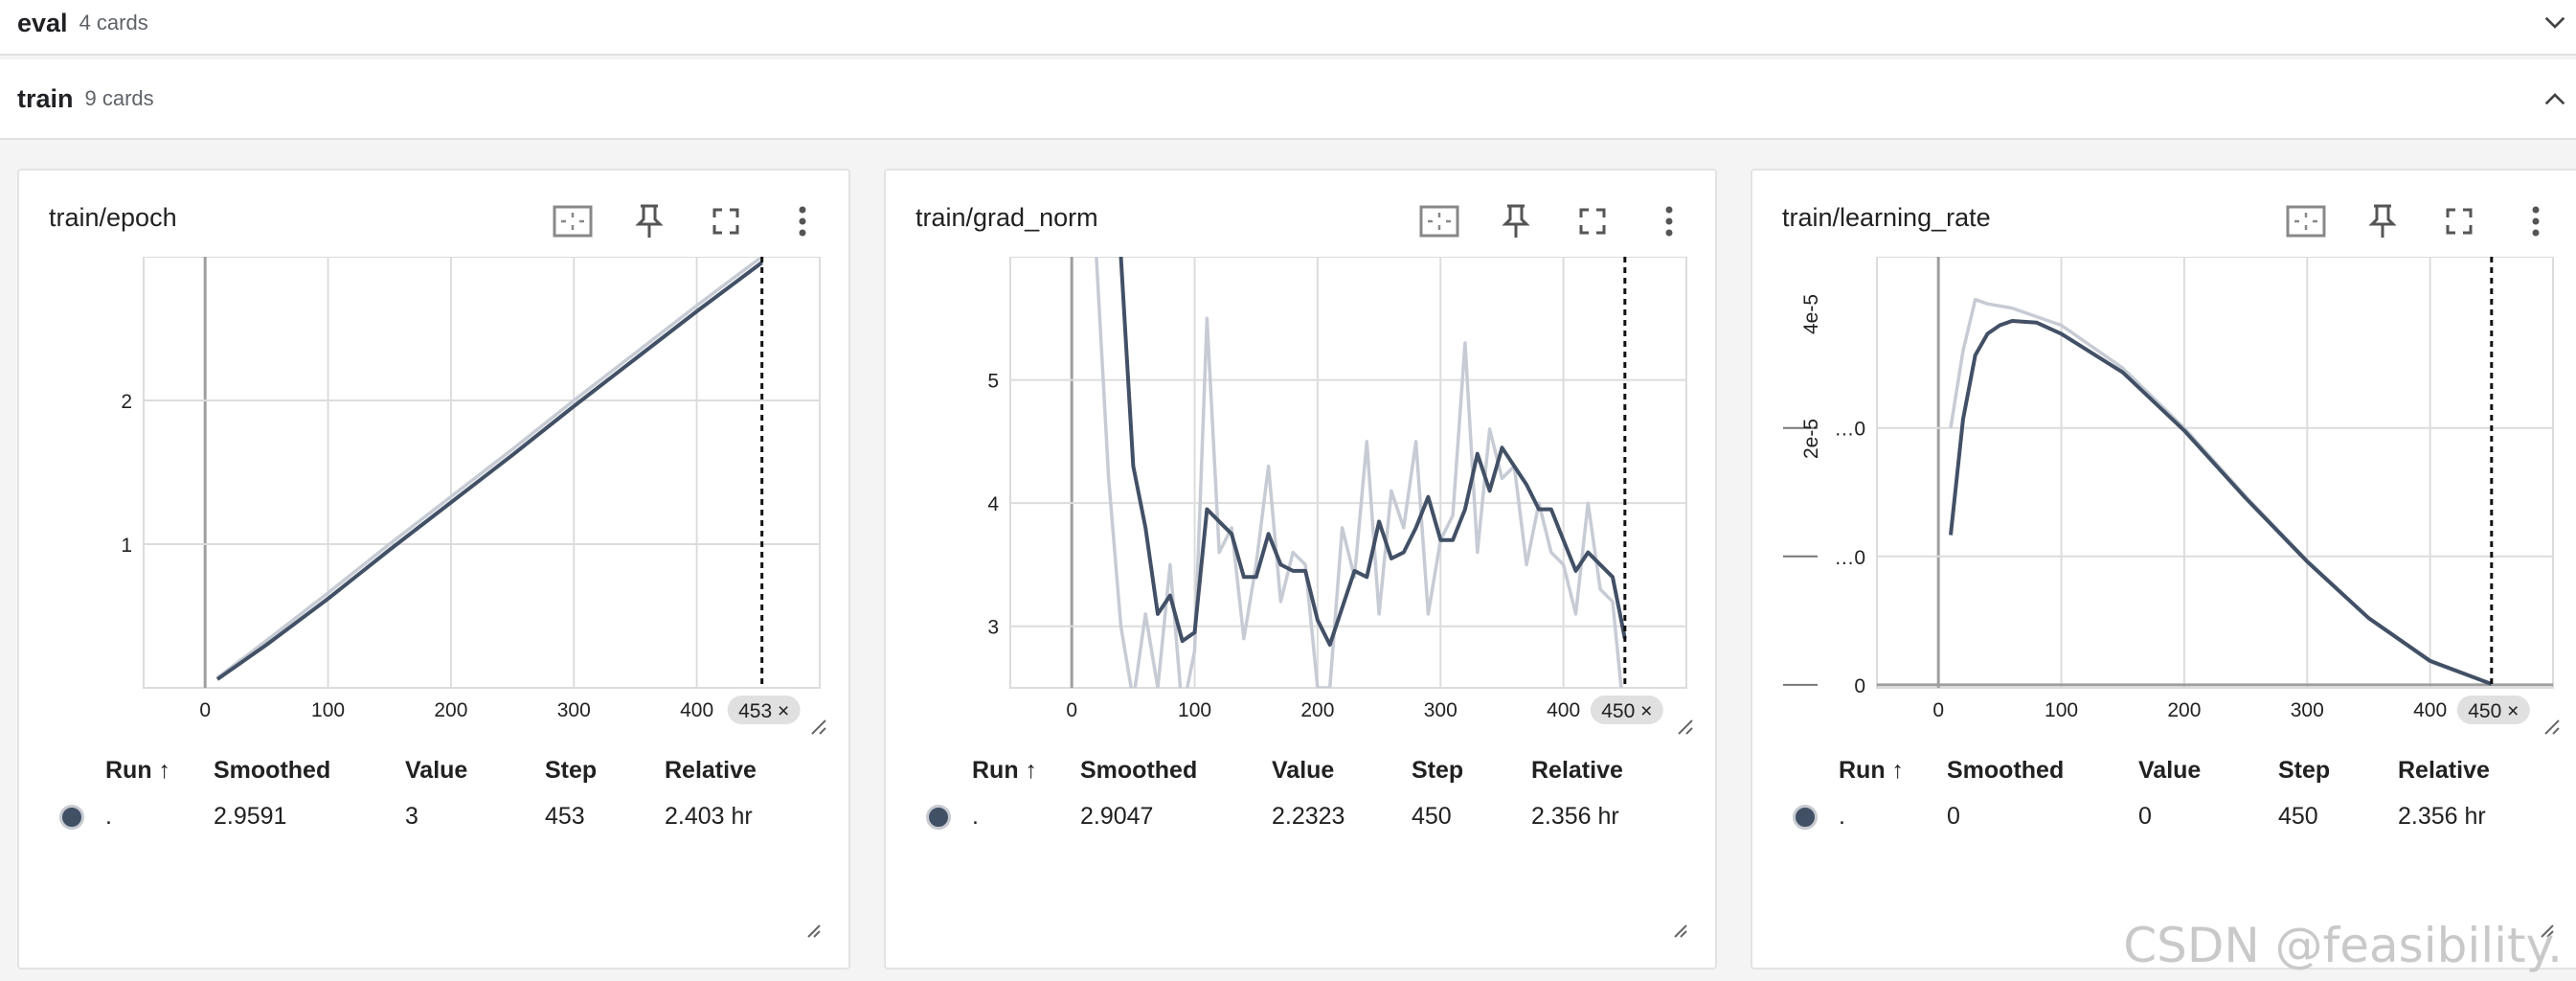 This screenshot has width=2576, height=981. Describe the element at coordinates (119, 98) in the screenshot. I see `group-count: 9 cards` at that location.